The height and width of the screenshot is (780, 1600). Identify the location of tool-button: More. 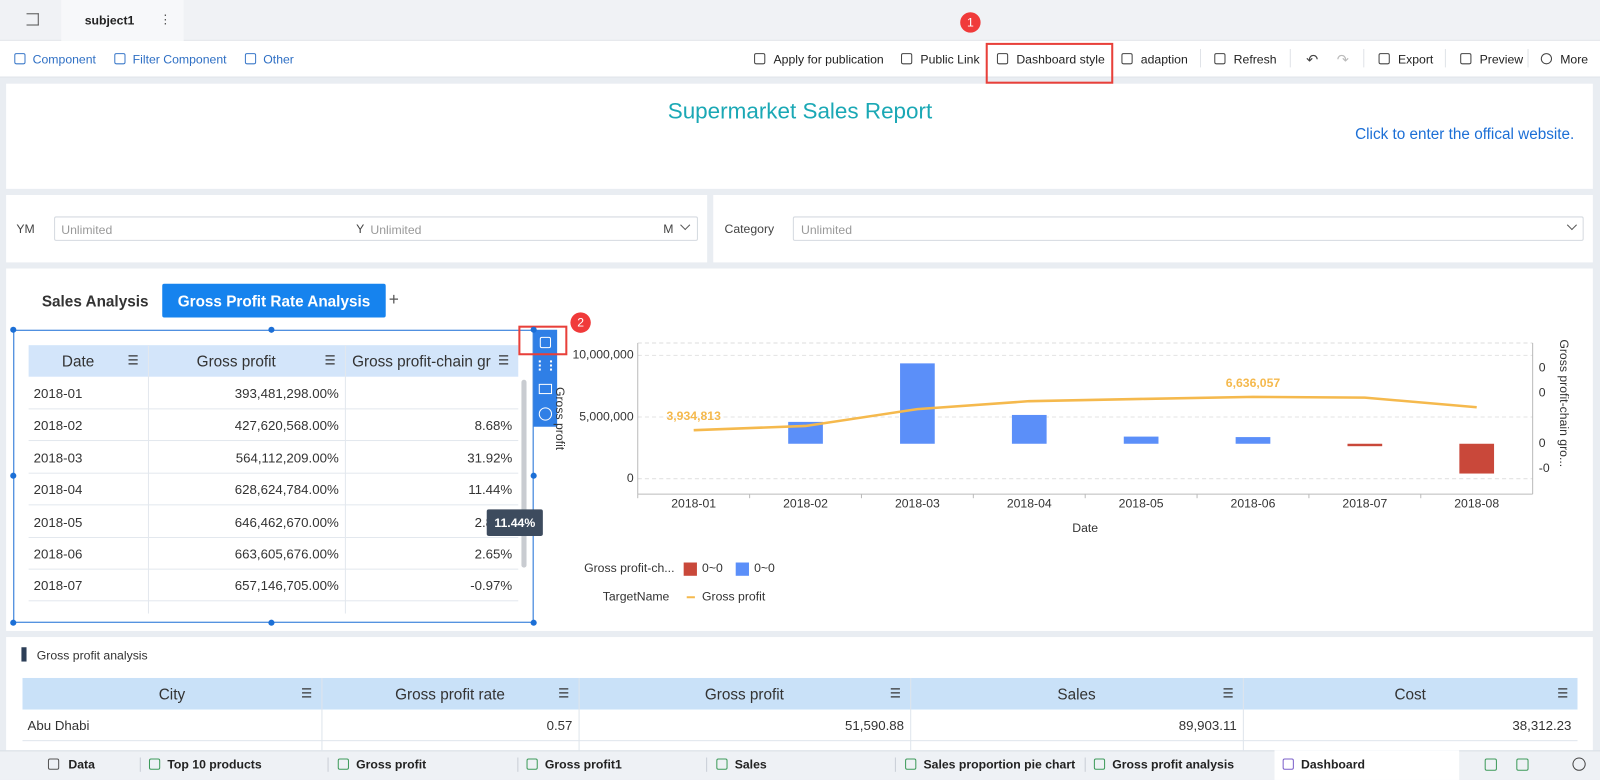
(1574, 59).